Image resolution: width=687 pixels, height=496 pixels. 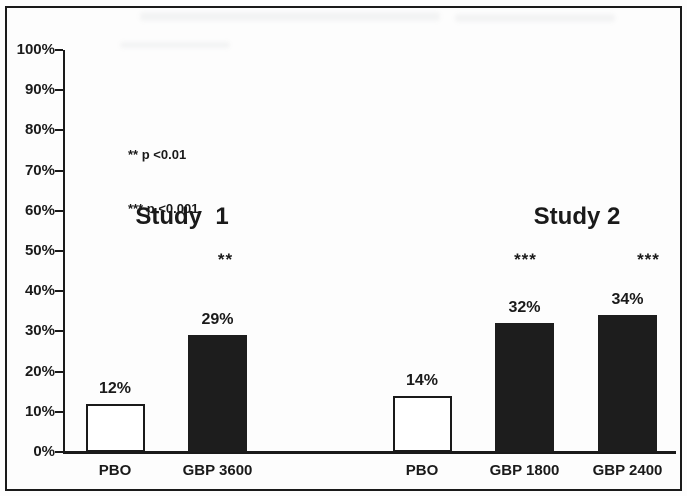 I want to click on value-label-gbp-1800: 32%, so click(x=524, y=308).